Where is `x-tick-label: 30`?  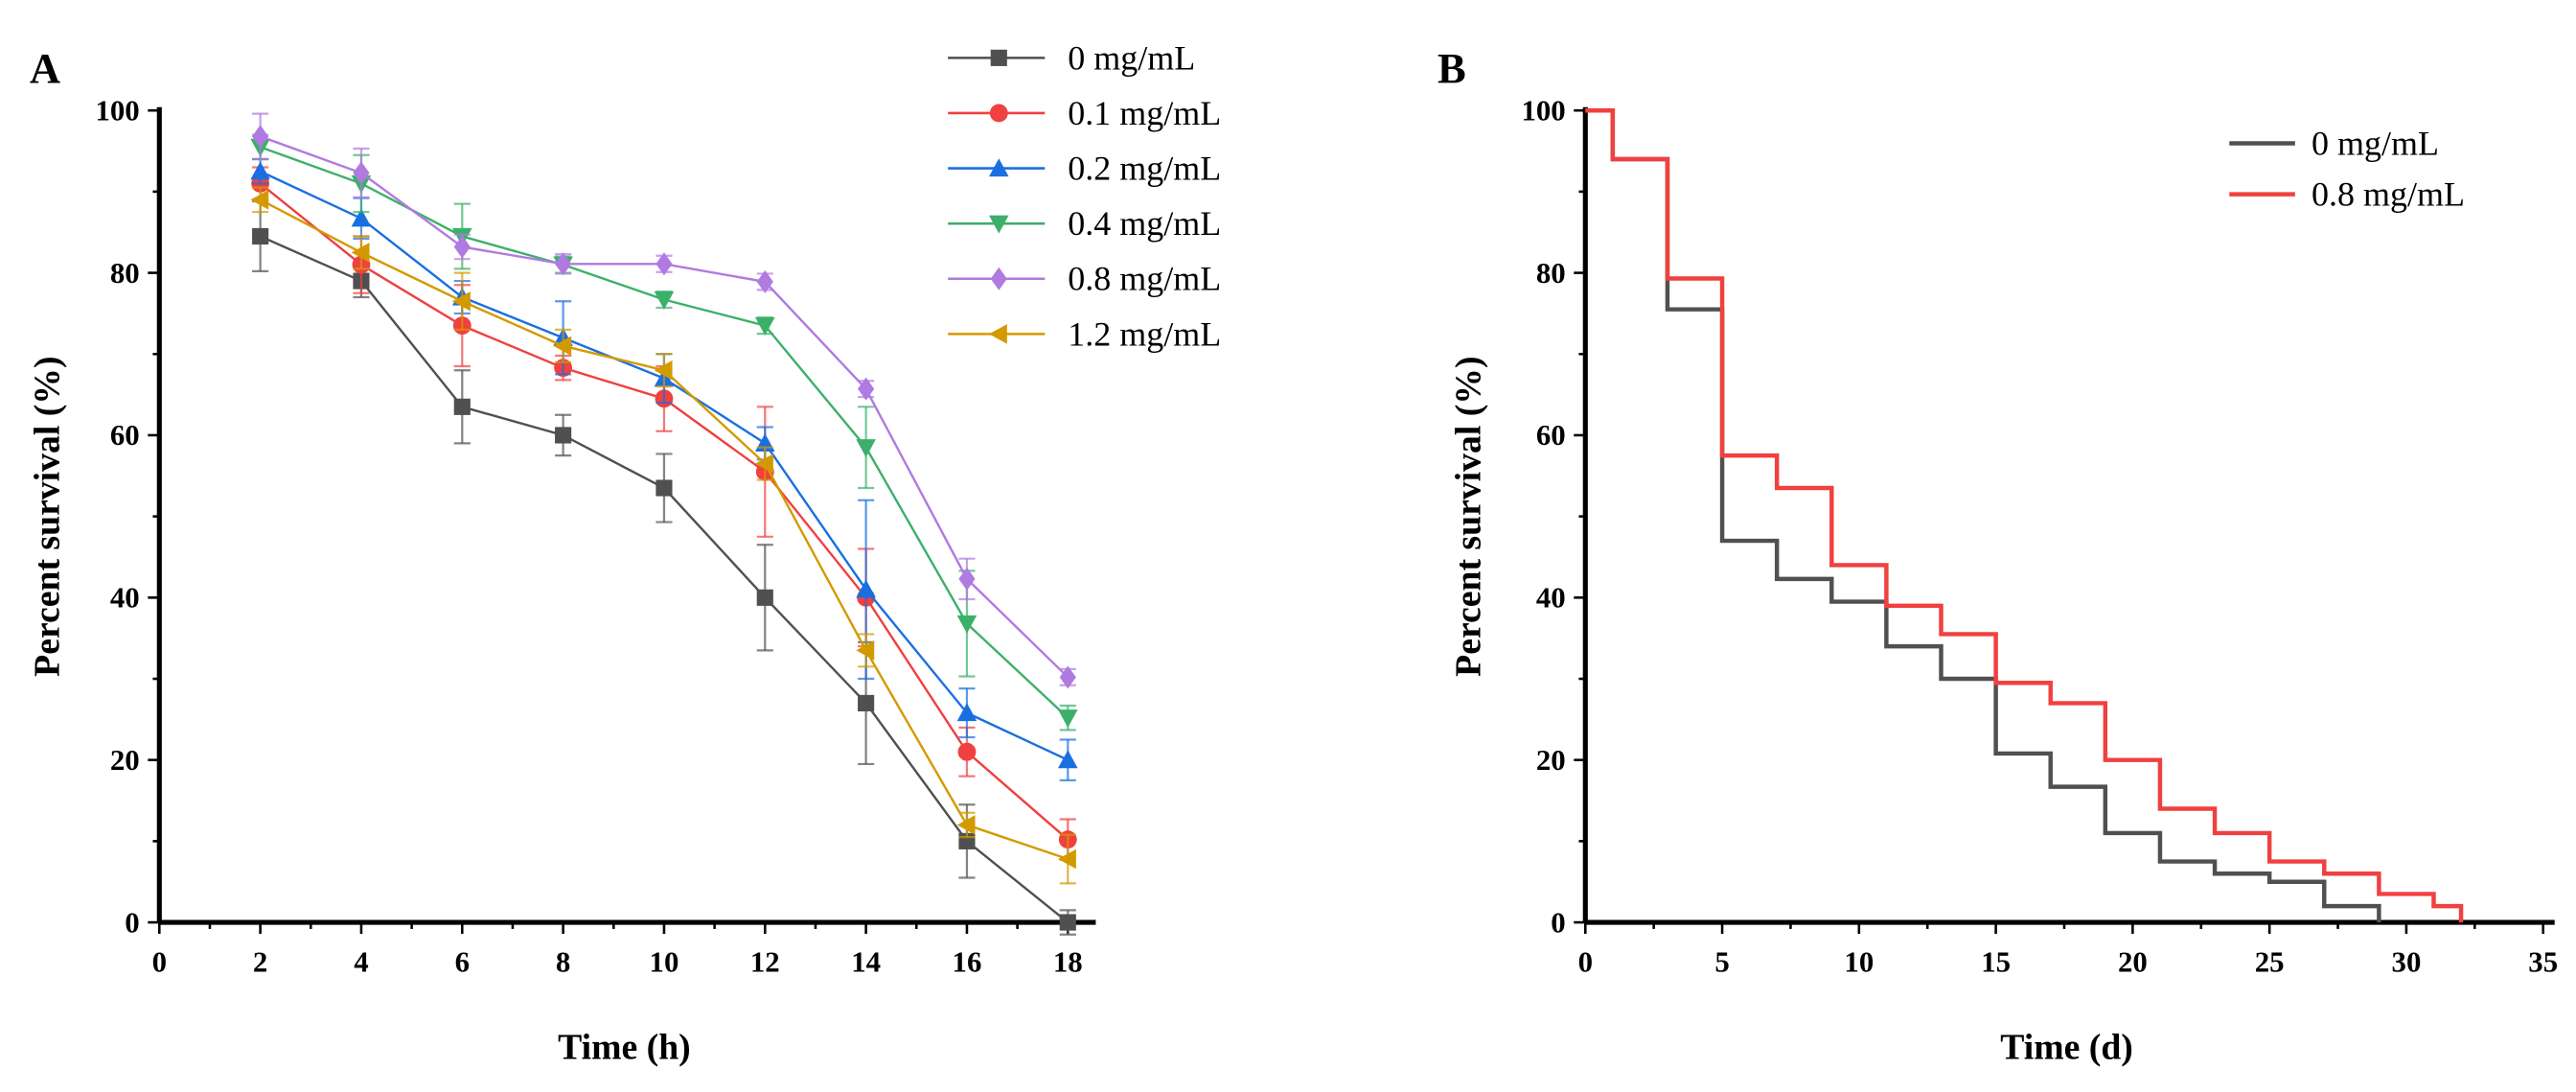
x-tick-label: 30 is located at coordinates (2407, 962).